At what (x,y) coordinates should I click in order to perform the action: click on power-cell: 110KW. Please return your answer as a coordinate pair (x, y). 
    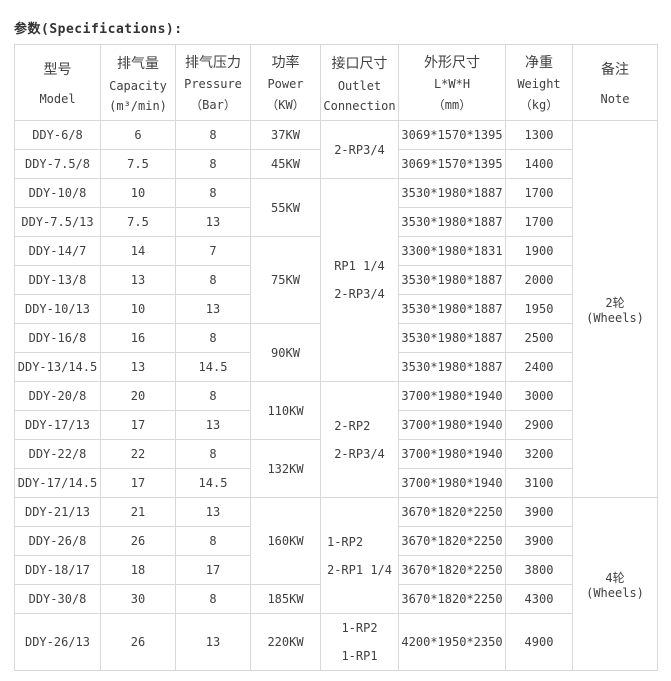
    Looking at the image, I should click on (285, 410).